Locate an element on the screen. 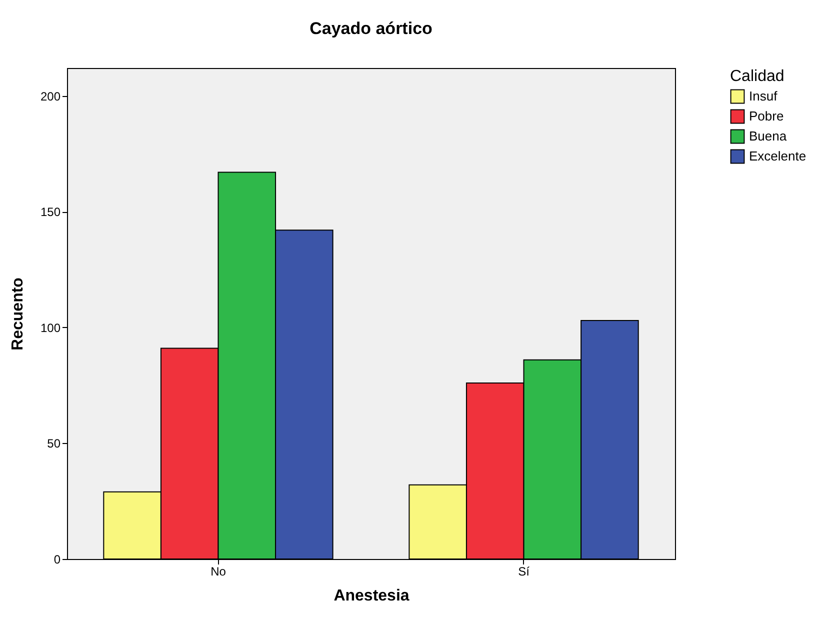  x-axis-title: Anestesia is located at coordinates (372, 596).